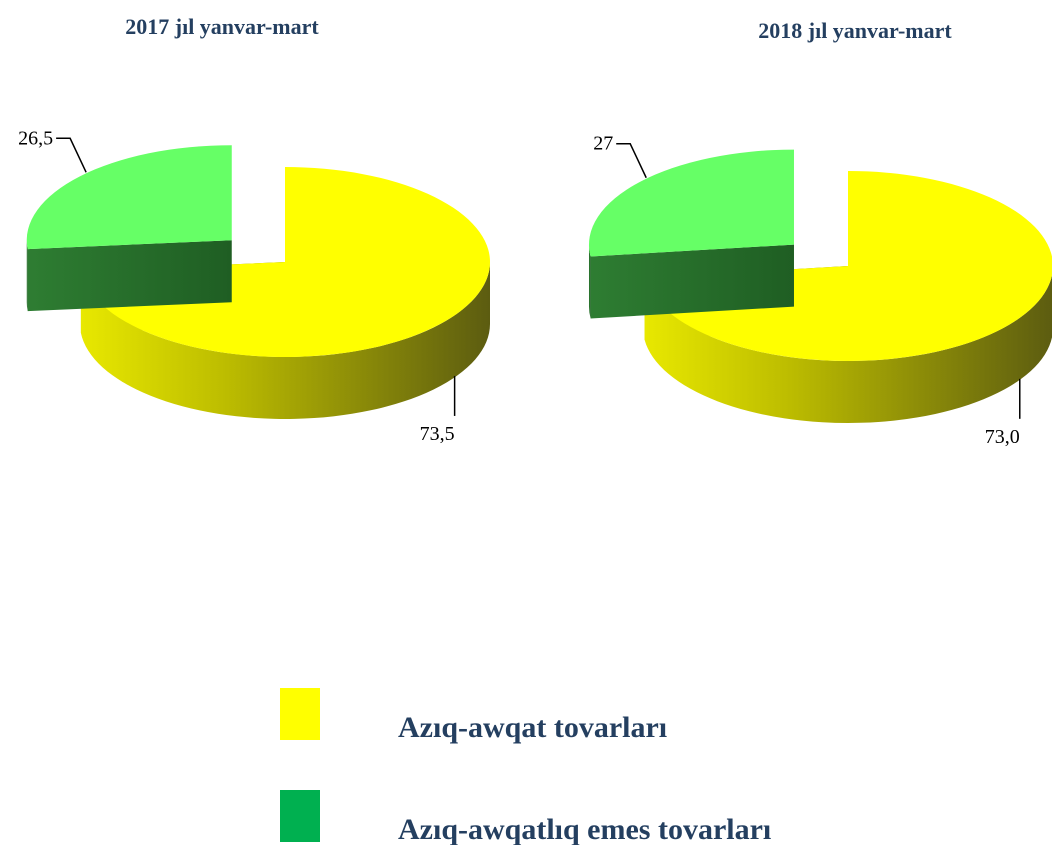 The width and height of the screenshot is (1052, 845). I want to click on data-label: 73,0, so click(1002, 437).